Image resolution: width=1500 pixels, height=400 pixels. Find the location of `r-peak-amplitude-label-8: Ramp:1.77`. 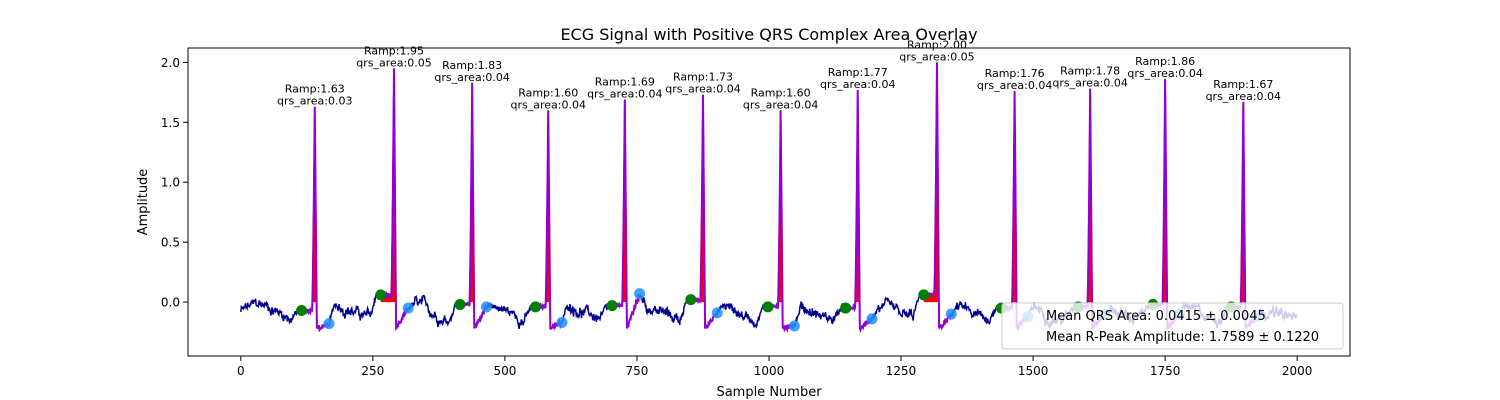

r-peak-amplitude-label-8: Ramp:1.77 is located at coordinates (858, 72).